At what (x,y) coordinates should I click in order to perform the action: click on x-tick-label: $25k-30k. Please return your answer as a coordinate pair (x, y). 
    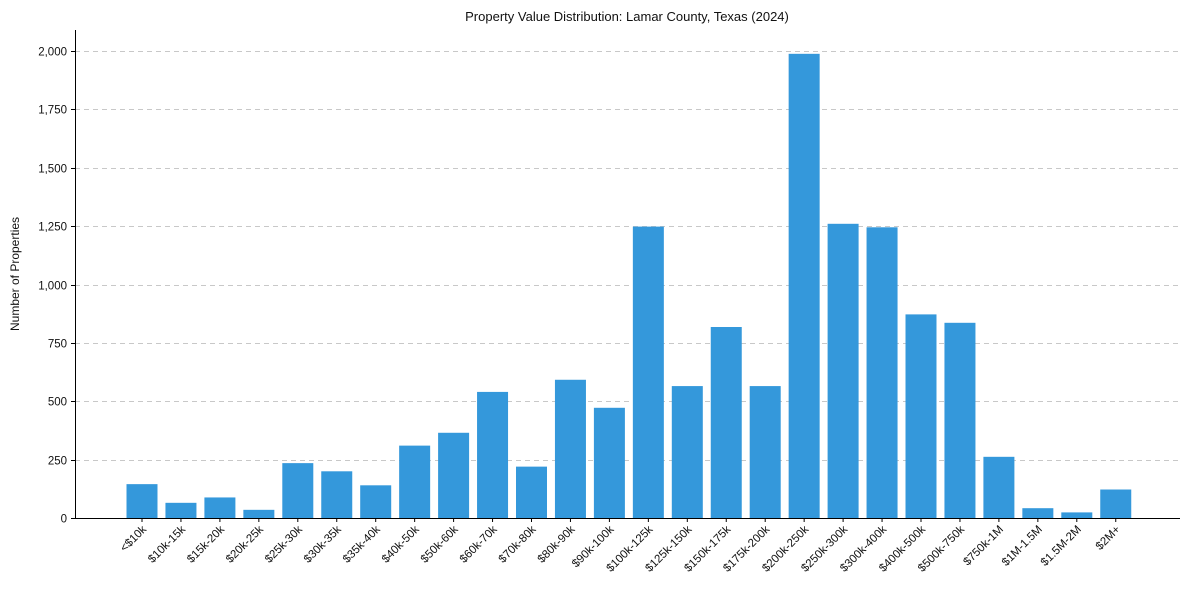
    Looking at the image, I should click on (284, 544).